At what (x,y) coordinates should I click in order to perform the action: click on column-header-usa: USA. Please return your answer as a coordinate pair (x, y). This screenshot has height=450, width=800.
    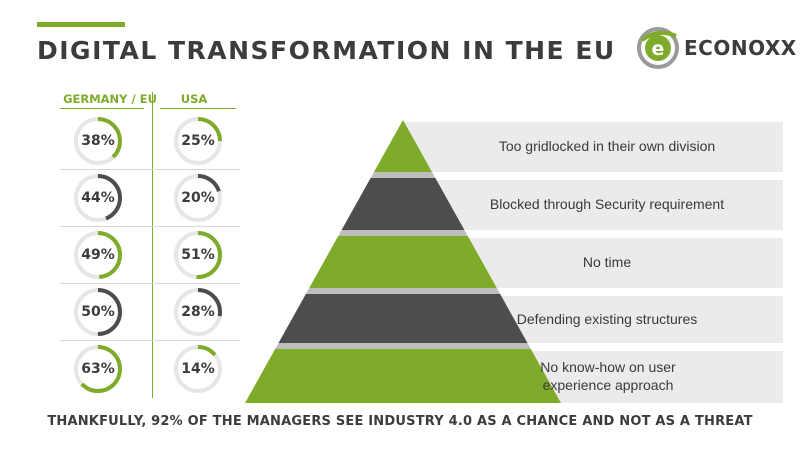
    Looking at the image, I should click on (194, 99).